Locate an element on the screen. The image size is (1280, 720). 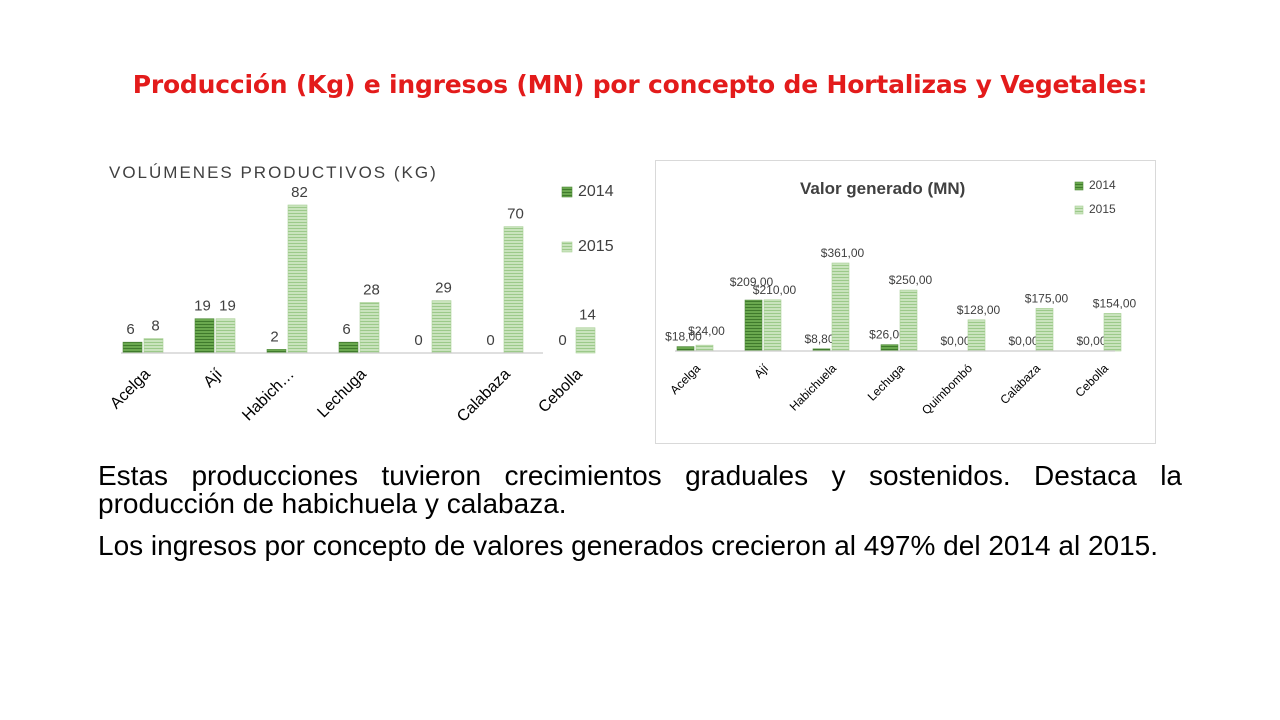
x-tick-label-2: Ají is located at coordinates (214, 378).